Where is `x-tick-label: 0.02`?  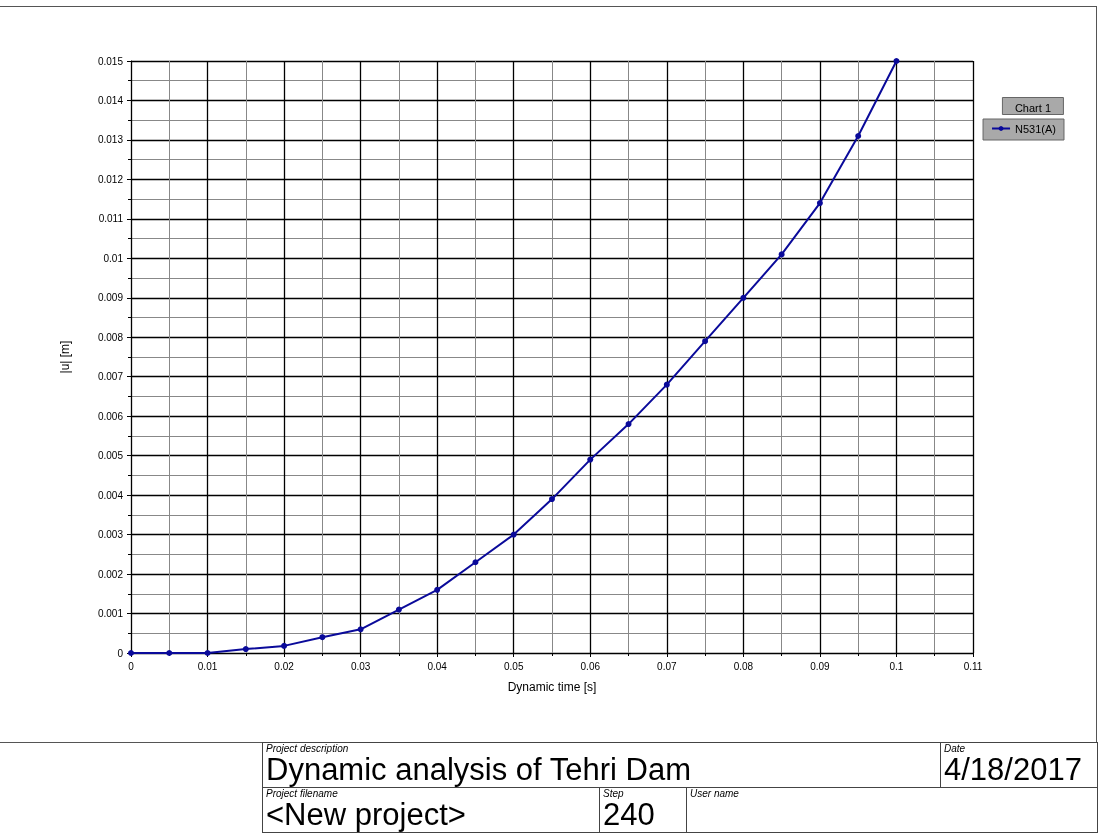 x-tick-label: 0.02 is located at coordinates (284, 666).